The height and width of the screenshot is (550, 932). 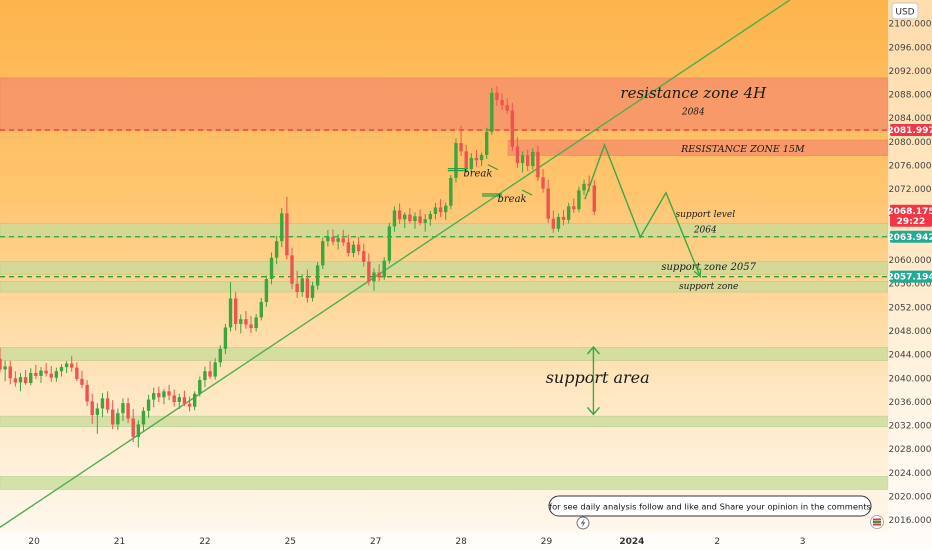 I want to click on projection-path, so click(x=642, y=209).